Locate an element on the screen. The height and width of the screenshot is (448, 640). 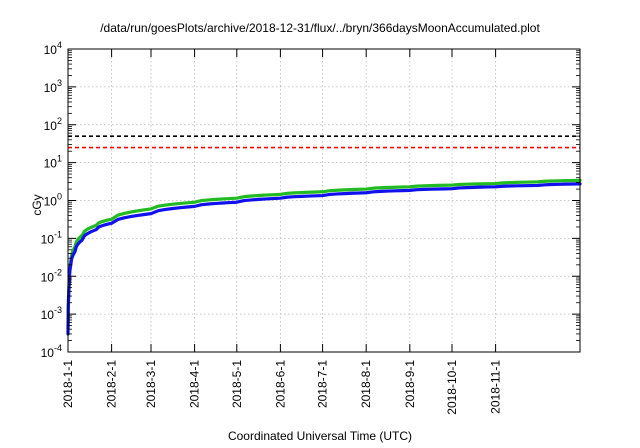
x-tick-label: 2018-4-1 is located at coordinates (195, 384).